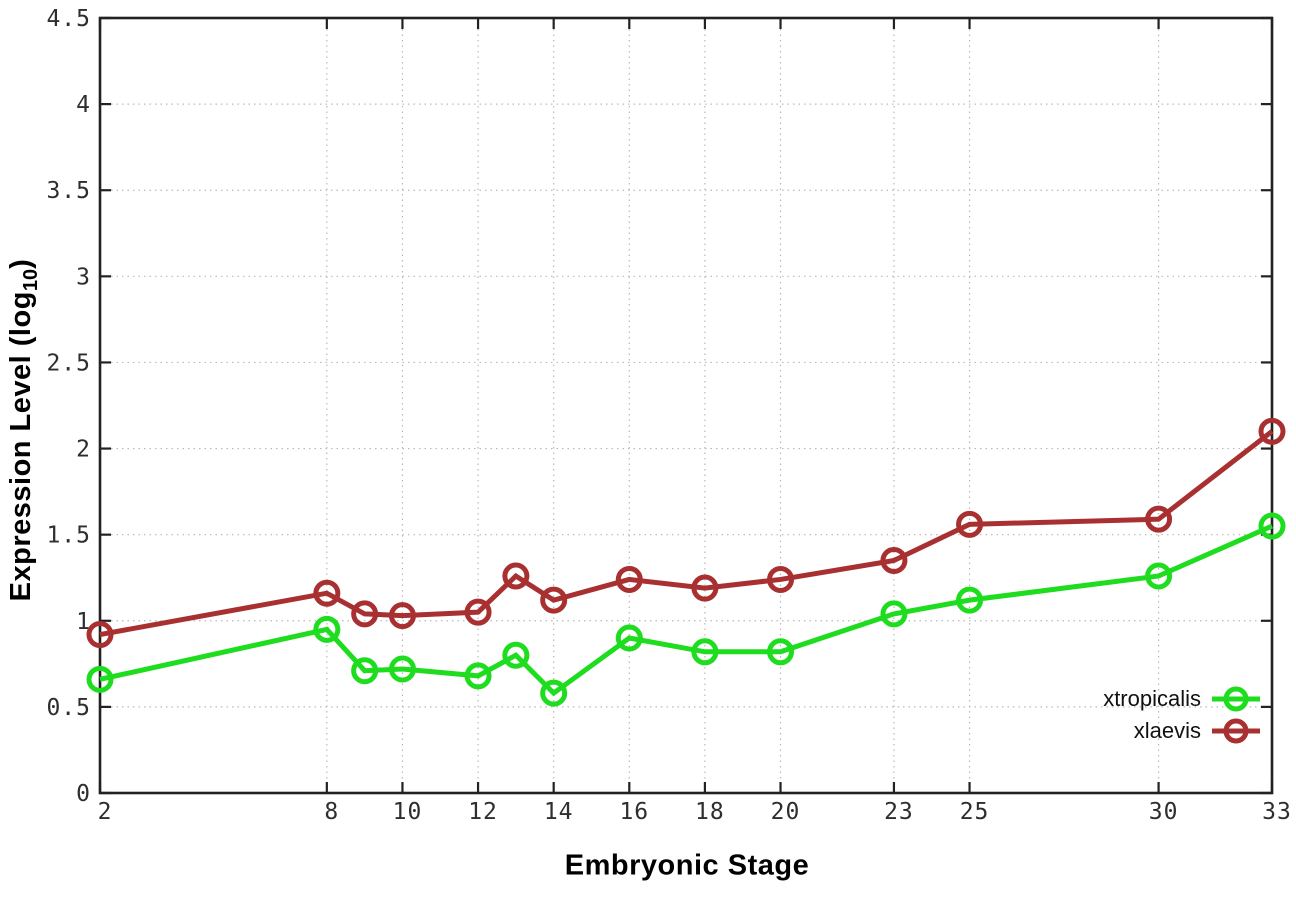 This screenshot has width=1296, height=907. What do you see at coordinates (1167, 730) in the screenshot?
I see `legend-label-xlaevis: xlaevis` at bounding box center [1167, 730].